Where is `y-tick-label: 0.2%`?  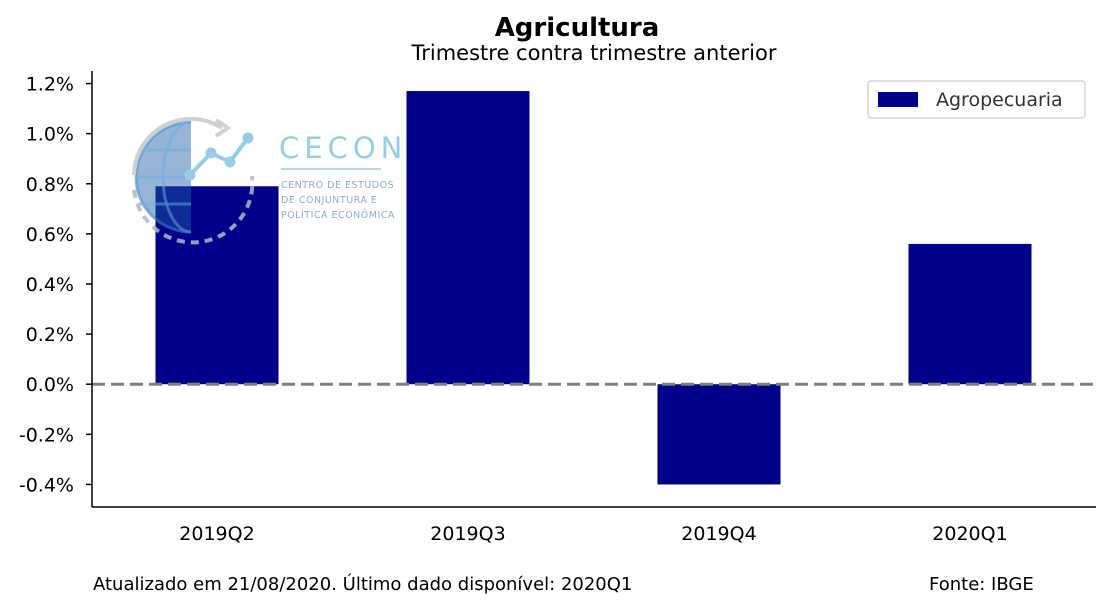
y-tick-label: 0.2% is located at coordinates (50, 335).